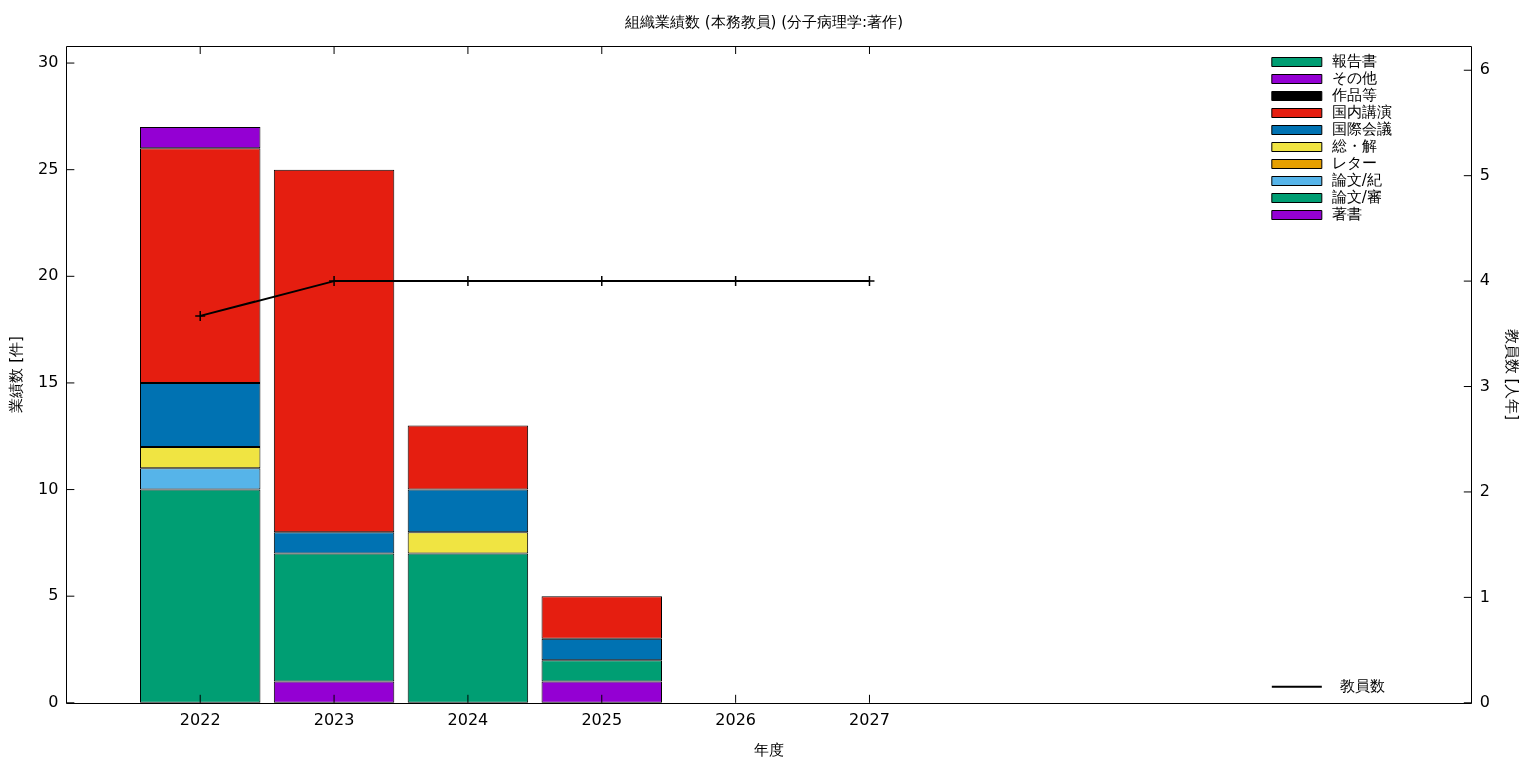 Image resolution: width=1536 pixels, height=768 pixels. Describe the element at coordinates (1512, 374) in the screenshot. I see `y2-axis-title: 教員数 [人年]` at that location.